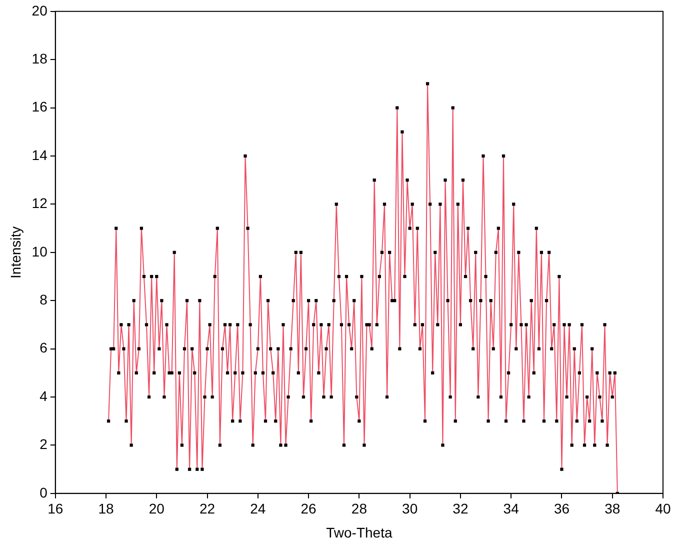 Image resolution: width=677 pixels, height=546 pixels. Describe the element at coordinates (359, 508) in the screenshot. I see `x-tick-label: 28` at that location.